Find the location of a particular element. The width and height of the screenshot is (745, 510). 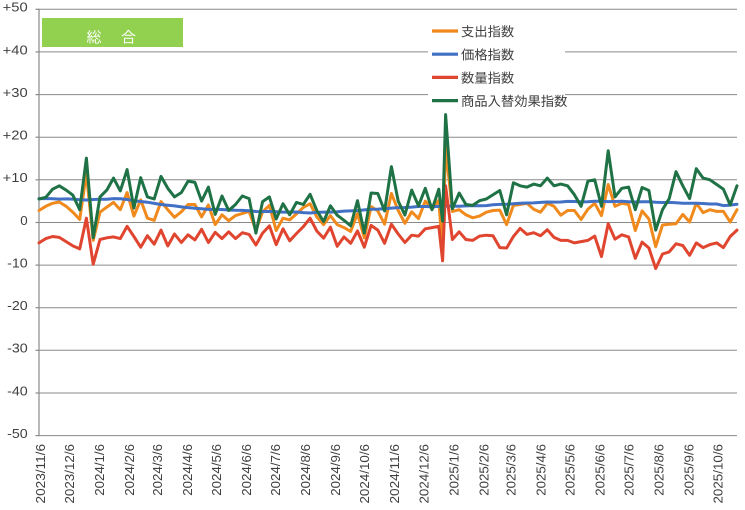

svg-text: 2023/11/6 is located at coordinates (40, 474).